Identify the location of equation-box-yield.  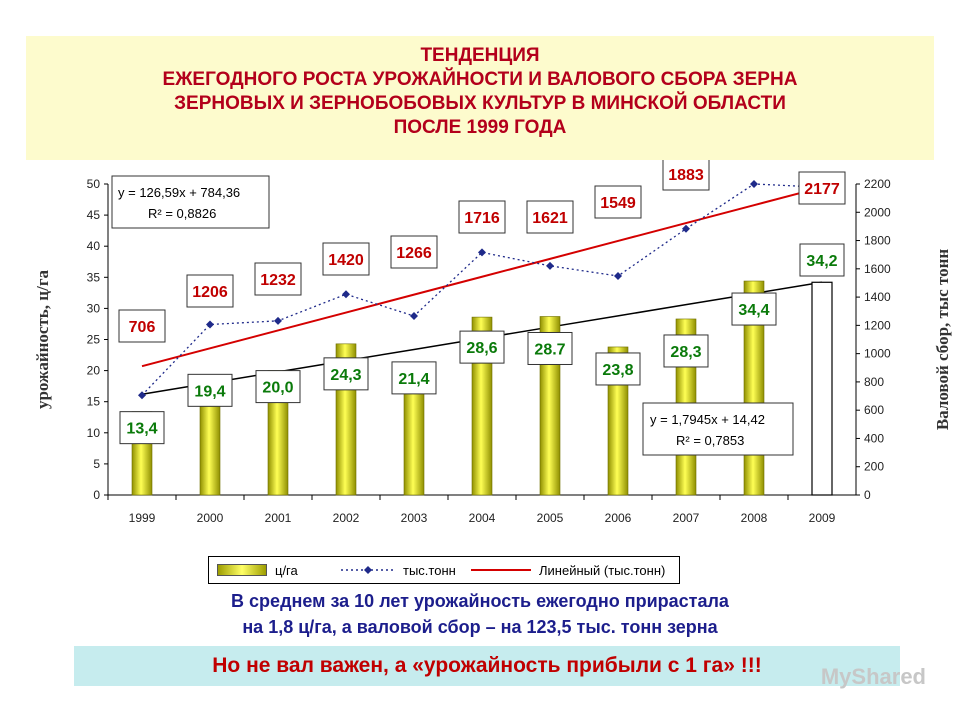
(718, 429).